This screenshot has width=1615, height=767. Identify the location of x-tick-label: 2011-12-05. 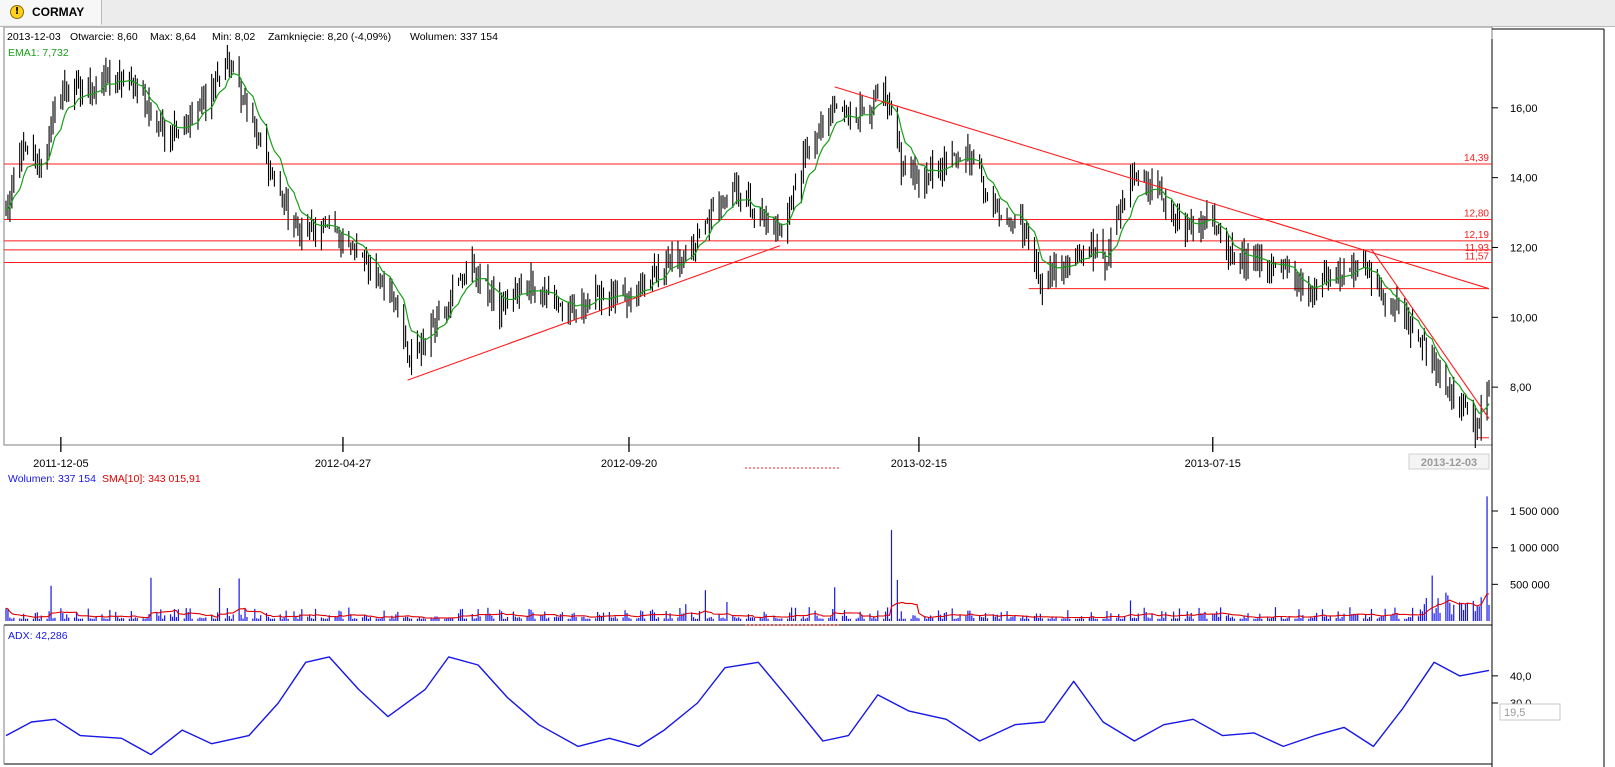
(60, 464).